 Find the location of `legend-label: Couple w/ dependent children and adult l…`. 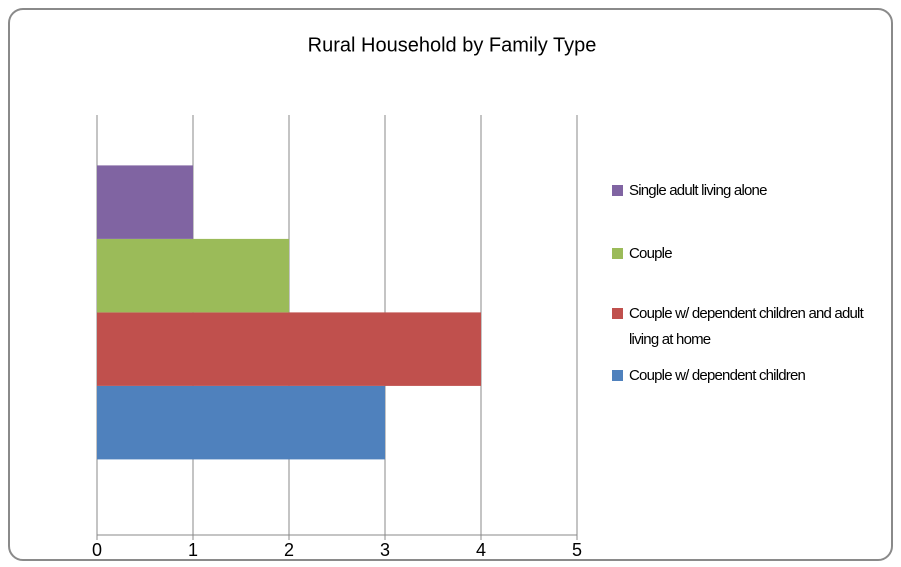

legend-label: Couple w/ dependent children and adult l… is located at coordinates (746, 326).